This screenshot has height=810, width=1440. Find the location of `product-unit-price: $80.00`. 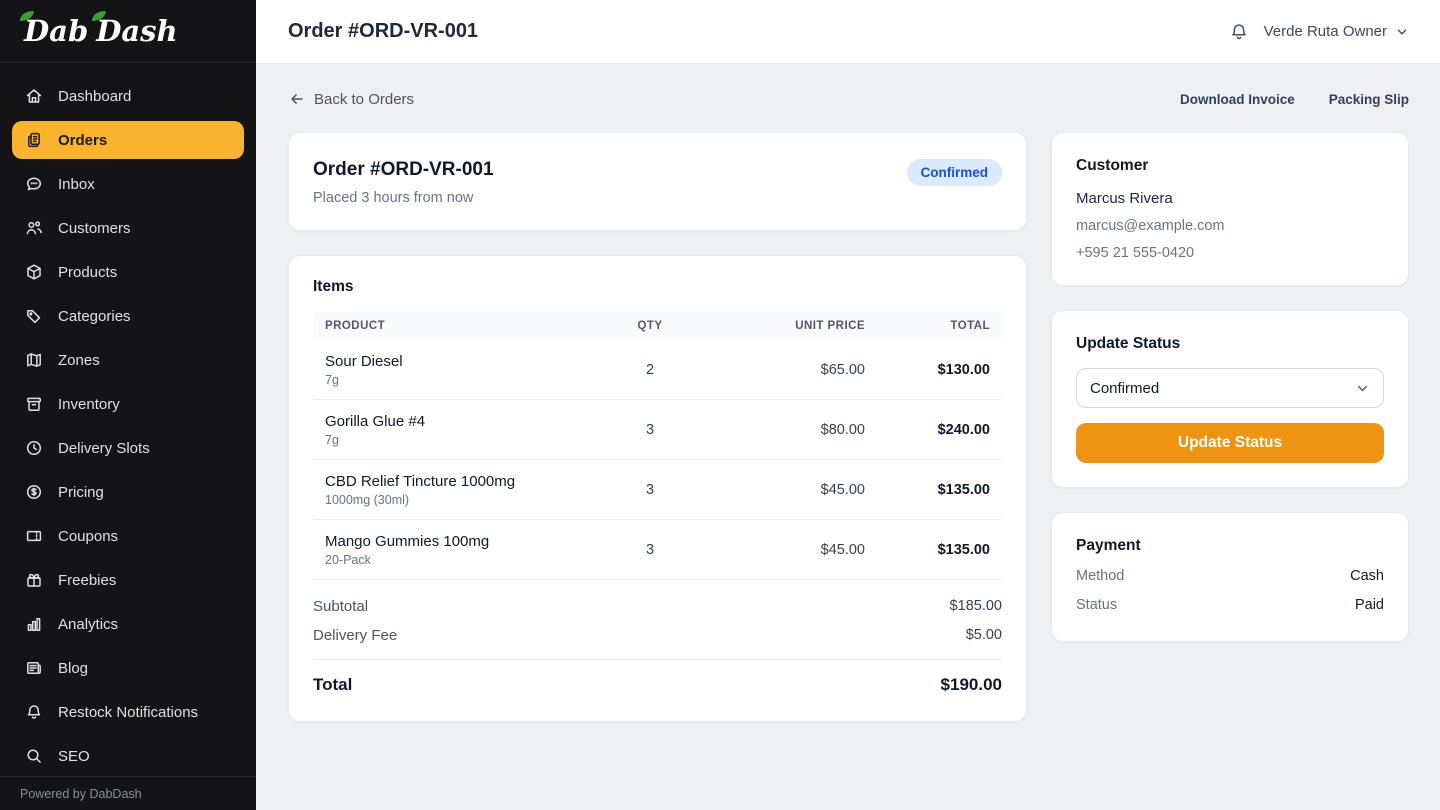

product-unit-price: $80.00 is located at coordinates (842, 429).